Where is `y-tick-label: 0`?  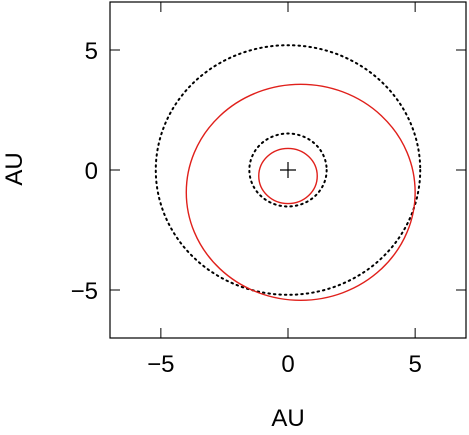 y-tick-label: 0 is located at coordinates (91, 171).